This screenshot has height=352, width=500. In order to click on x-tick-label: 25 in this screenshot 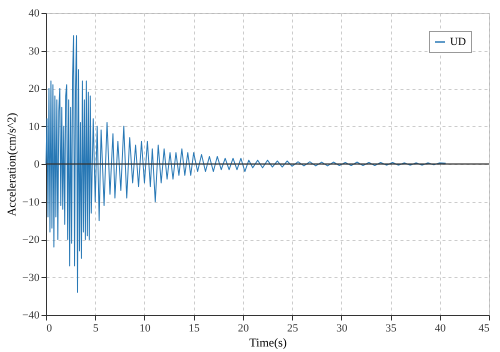, I will do `click(293, 328)`.